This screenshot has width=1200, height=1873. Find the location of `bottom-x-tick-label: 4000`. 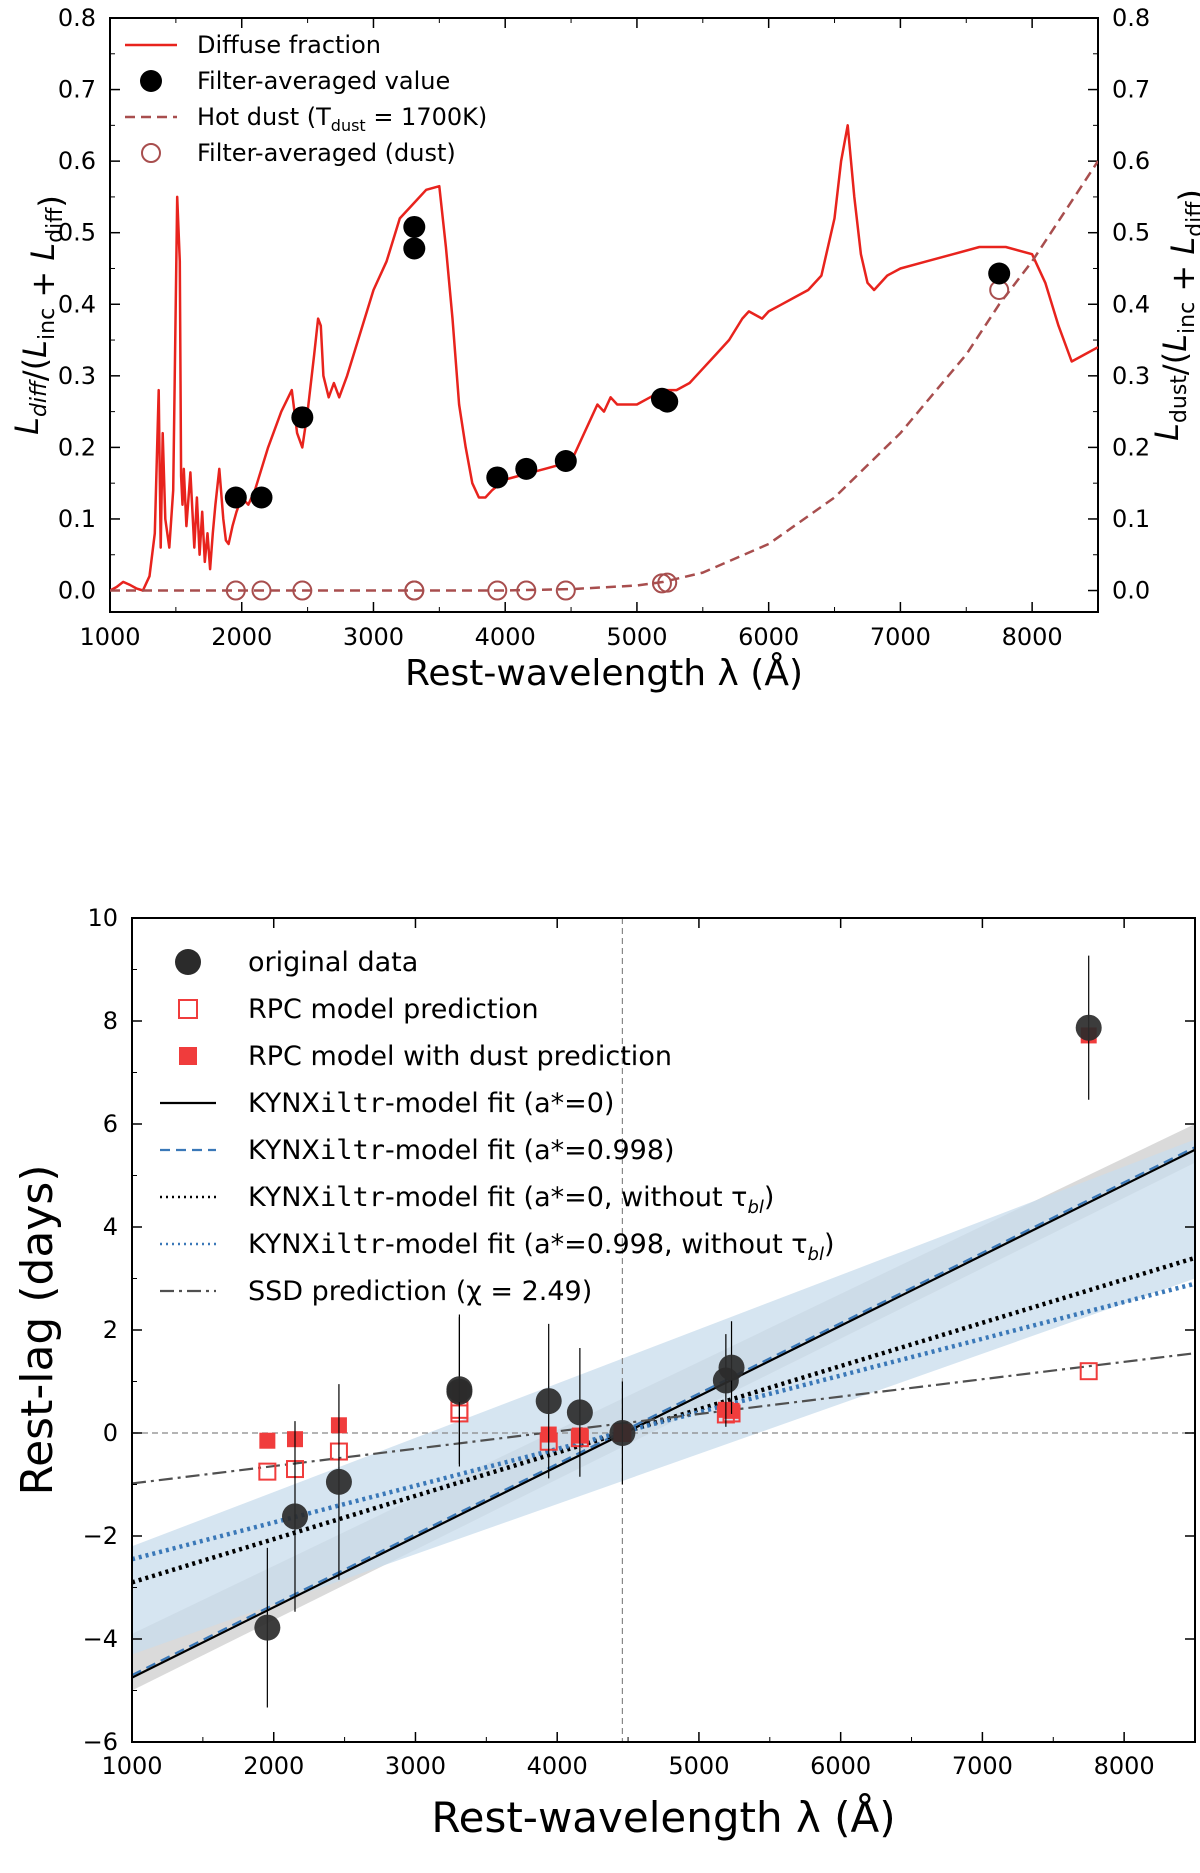

bottom-x-tick-label: 4000 is located at coordinates (557, 1766).